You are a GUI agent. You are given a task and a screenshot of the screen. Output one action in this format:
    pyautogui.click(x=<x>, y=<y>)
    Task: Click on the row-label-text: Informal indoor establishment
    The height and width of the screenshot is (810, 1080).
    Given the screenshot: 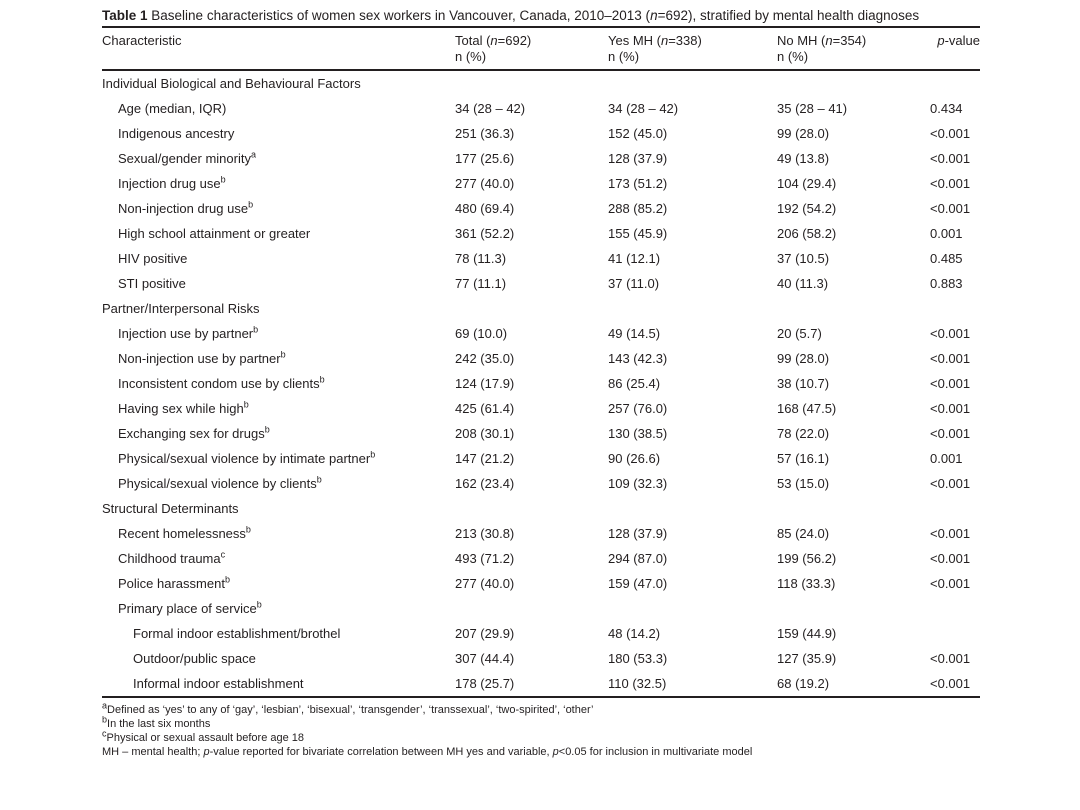 What is the action you would take?
    pyautogui.click(x=218, y=683)
    